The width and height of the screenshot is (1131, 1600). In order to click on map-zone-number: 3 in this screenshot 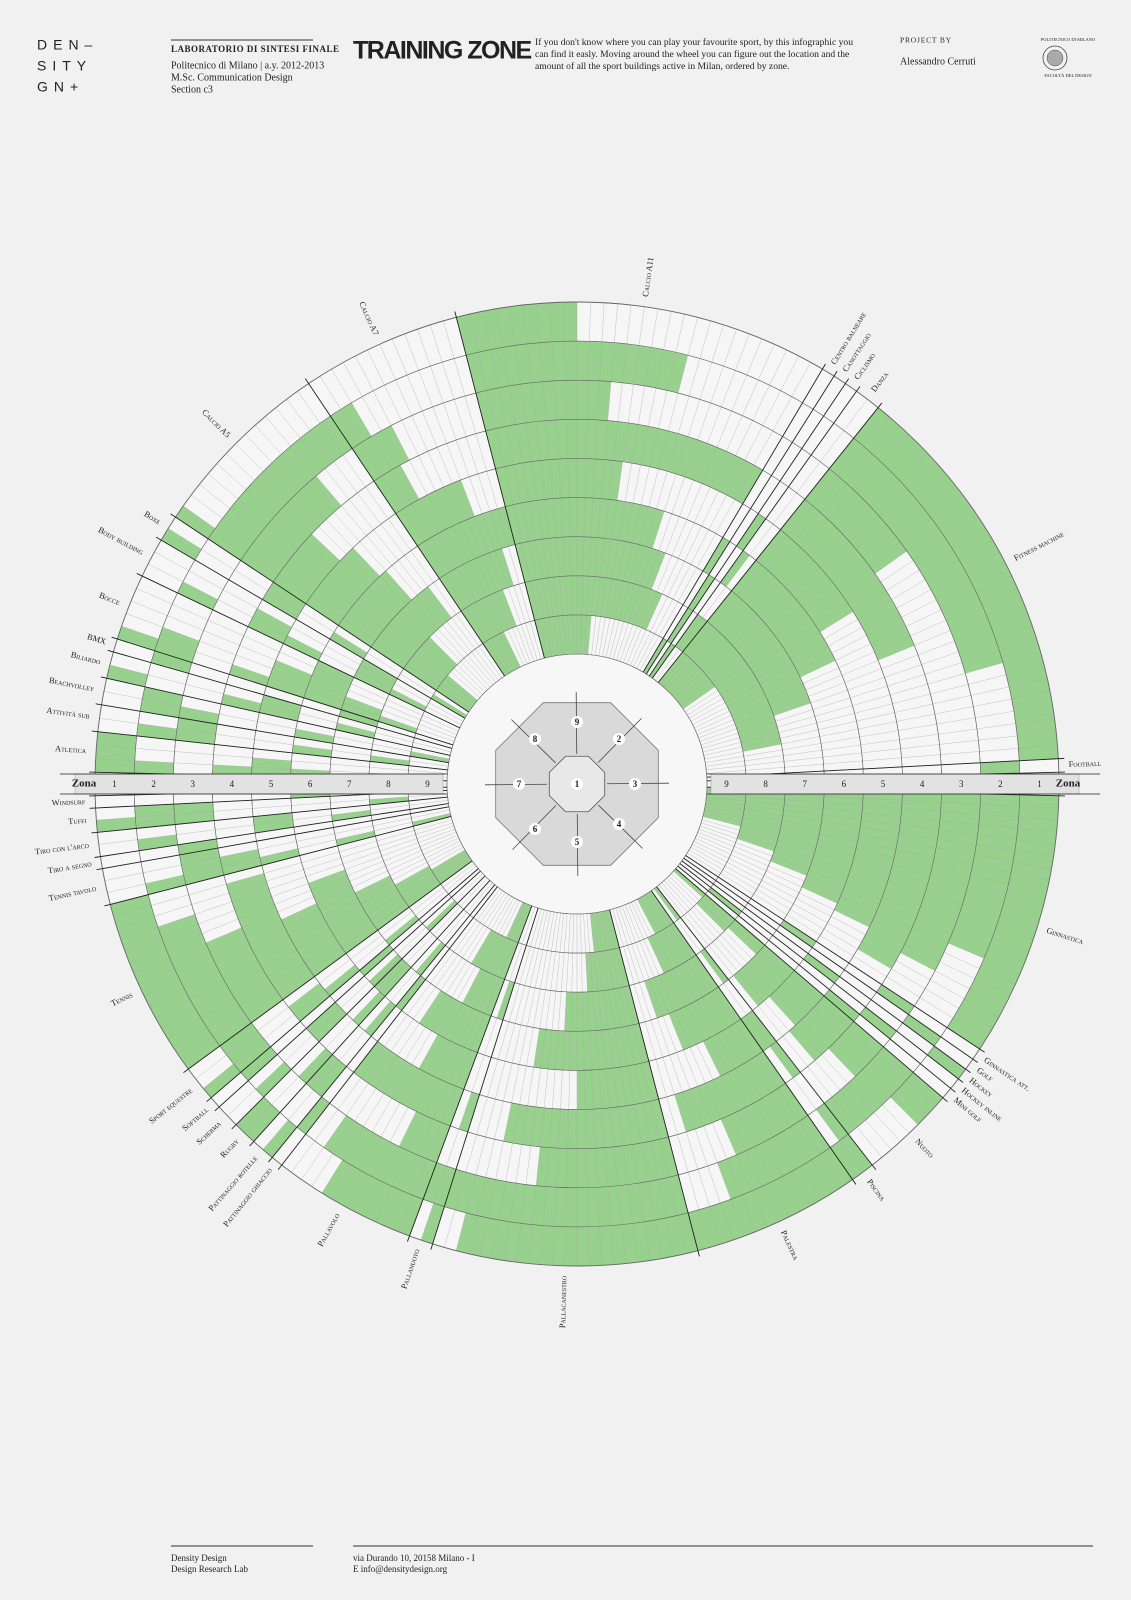, I will do `click(635, 784)`.